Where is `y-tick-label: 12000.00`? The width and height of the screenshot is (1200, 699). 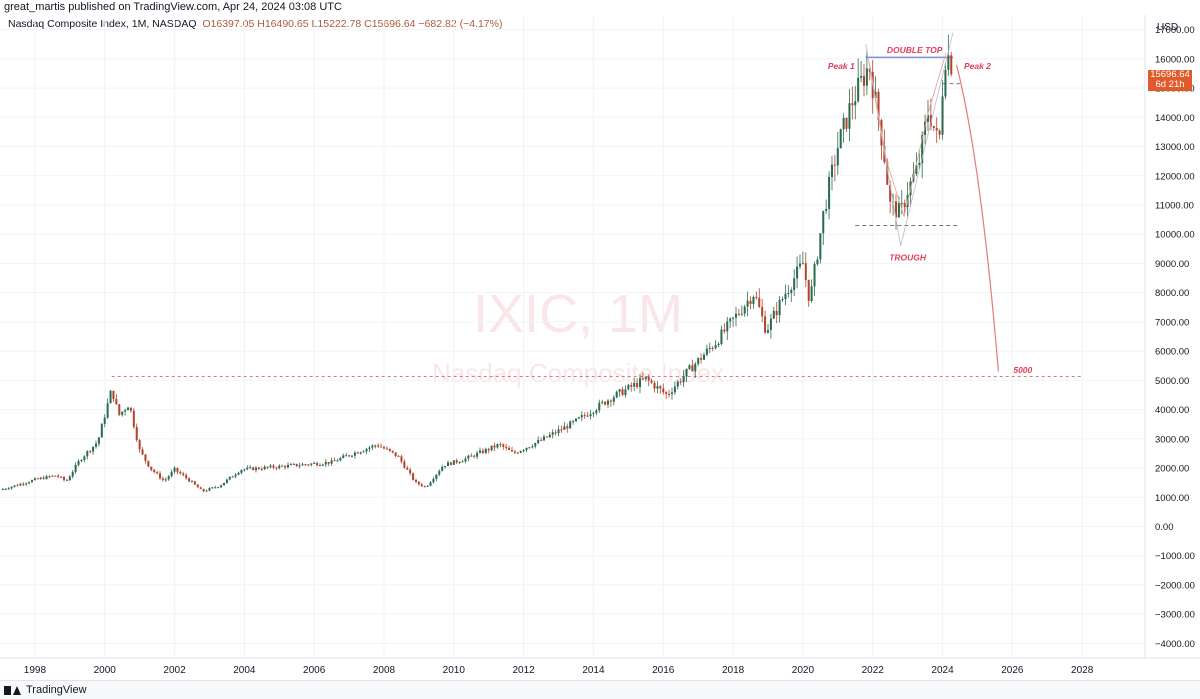 y-tick-label: 12000.00 is located at coordinates (1175, 176).